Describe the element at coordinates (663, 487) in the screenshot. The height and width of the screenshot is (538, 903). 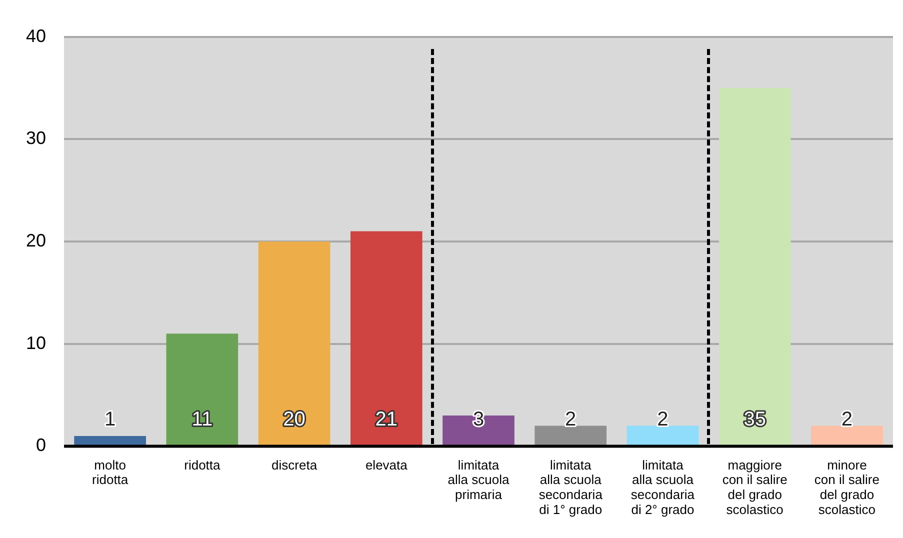
I see `x-tick-label: limitata alla scuola secondaria di 2° grado` at that location.